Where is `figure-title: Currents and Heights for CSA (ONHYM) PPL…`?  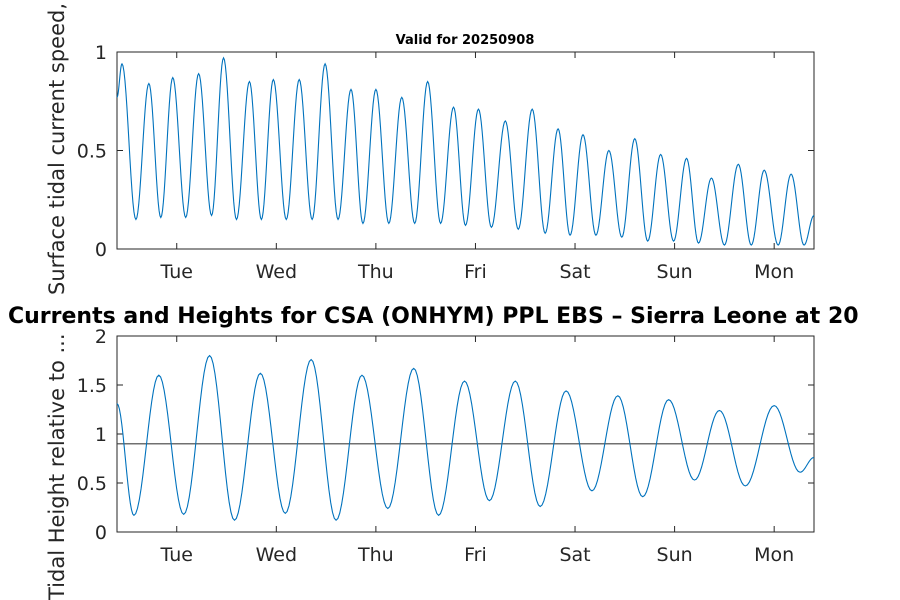 figure-title: Currents and Heights for CSA (ONHYM) PPL… is located at coordinates (433, 316).